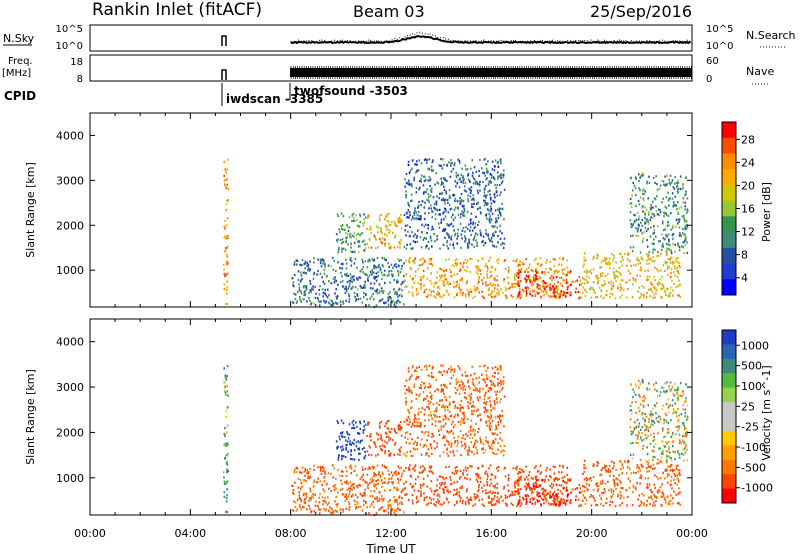  Describe the element at coordinates (747, 416) in the screenshot. I see `velocity-colorbar: 1000 500 100 25 -25 -100 -500 -1000` at that location.